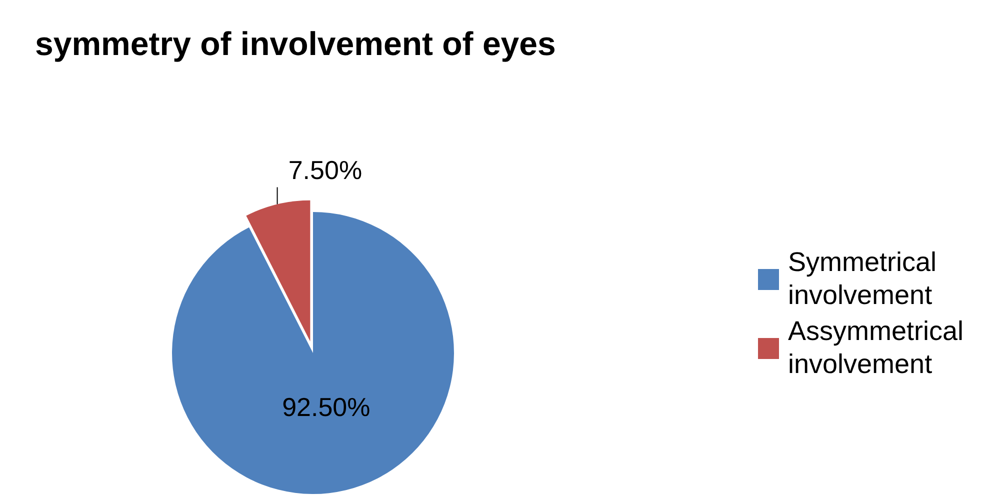 This screenshot has height=496, width=1000. I want to click on chart-title: symmetry of involvement of eyes, so click(295, 43).